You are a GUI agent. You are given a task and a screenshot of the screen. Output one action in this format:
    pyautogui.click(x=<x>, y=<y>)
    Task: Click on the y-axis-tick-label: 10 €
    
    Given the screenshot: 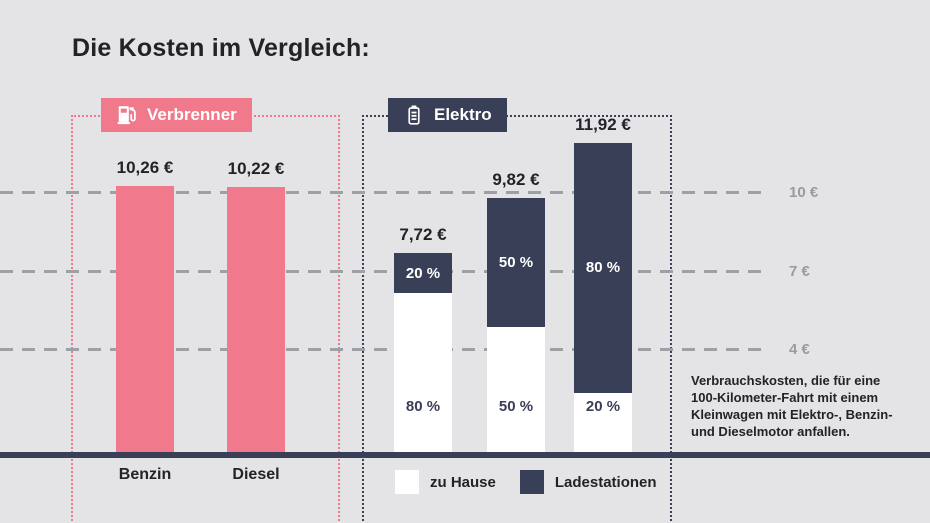 What is the action you would take?
    pyautogui.click(x=804, y=192)
    